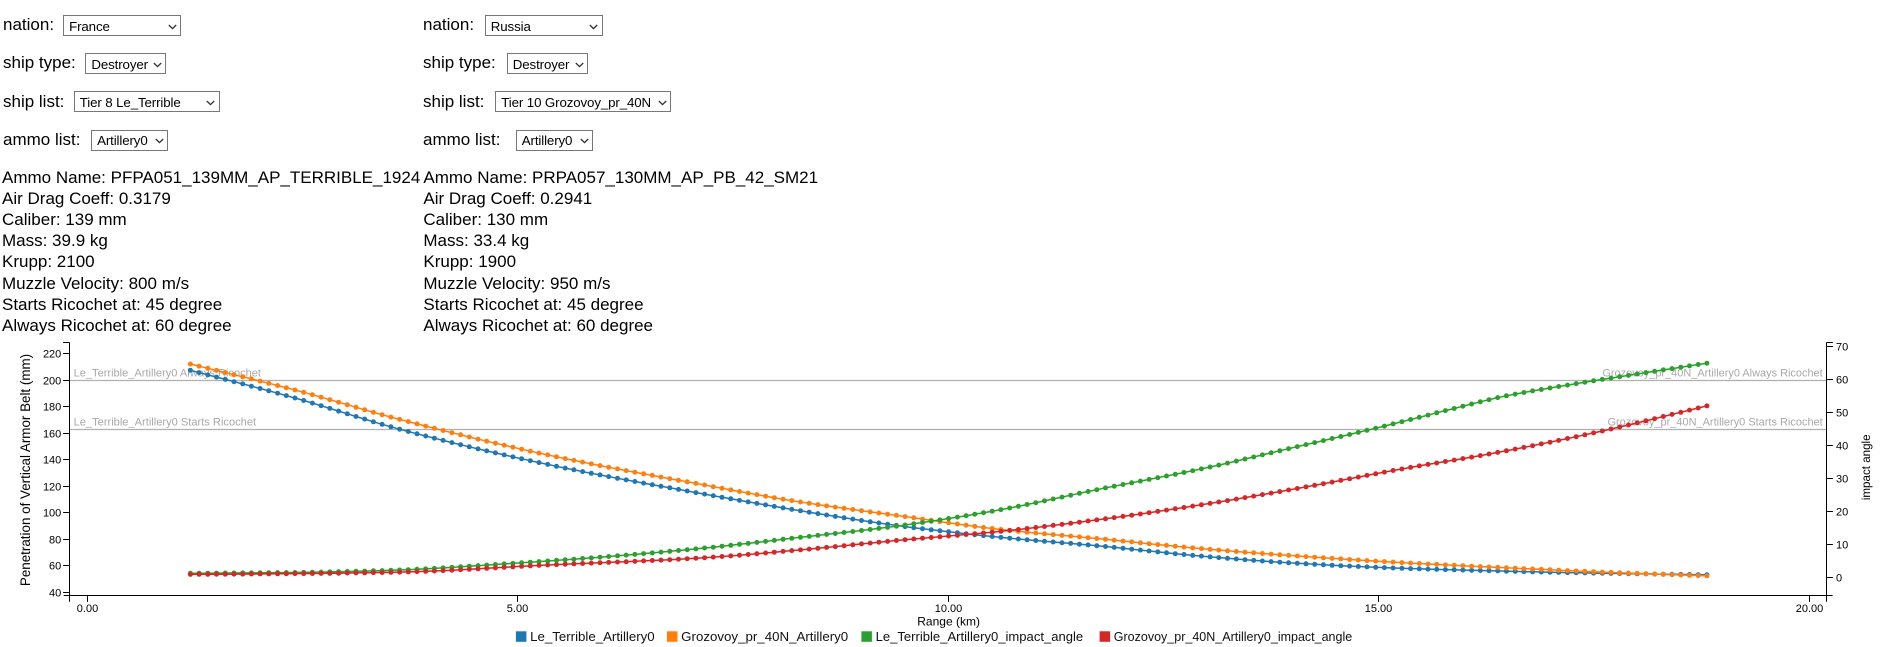  What do you see at coordinates (52, 487) in the screenshot?
I see `svg-text: 120` at bounding box center [52, 487].